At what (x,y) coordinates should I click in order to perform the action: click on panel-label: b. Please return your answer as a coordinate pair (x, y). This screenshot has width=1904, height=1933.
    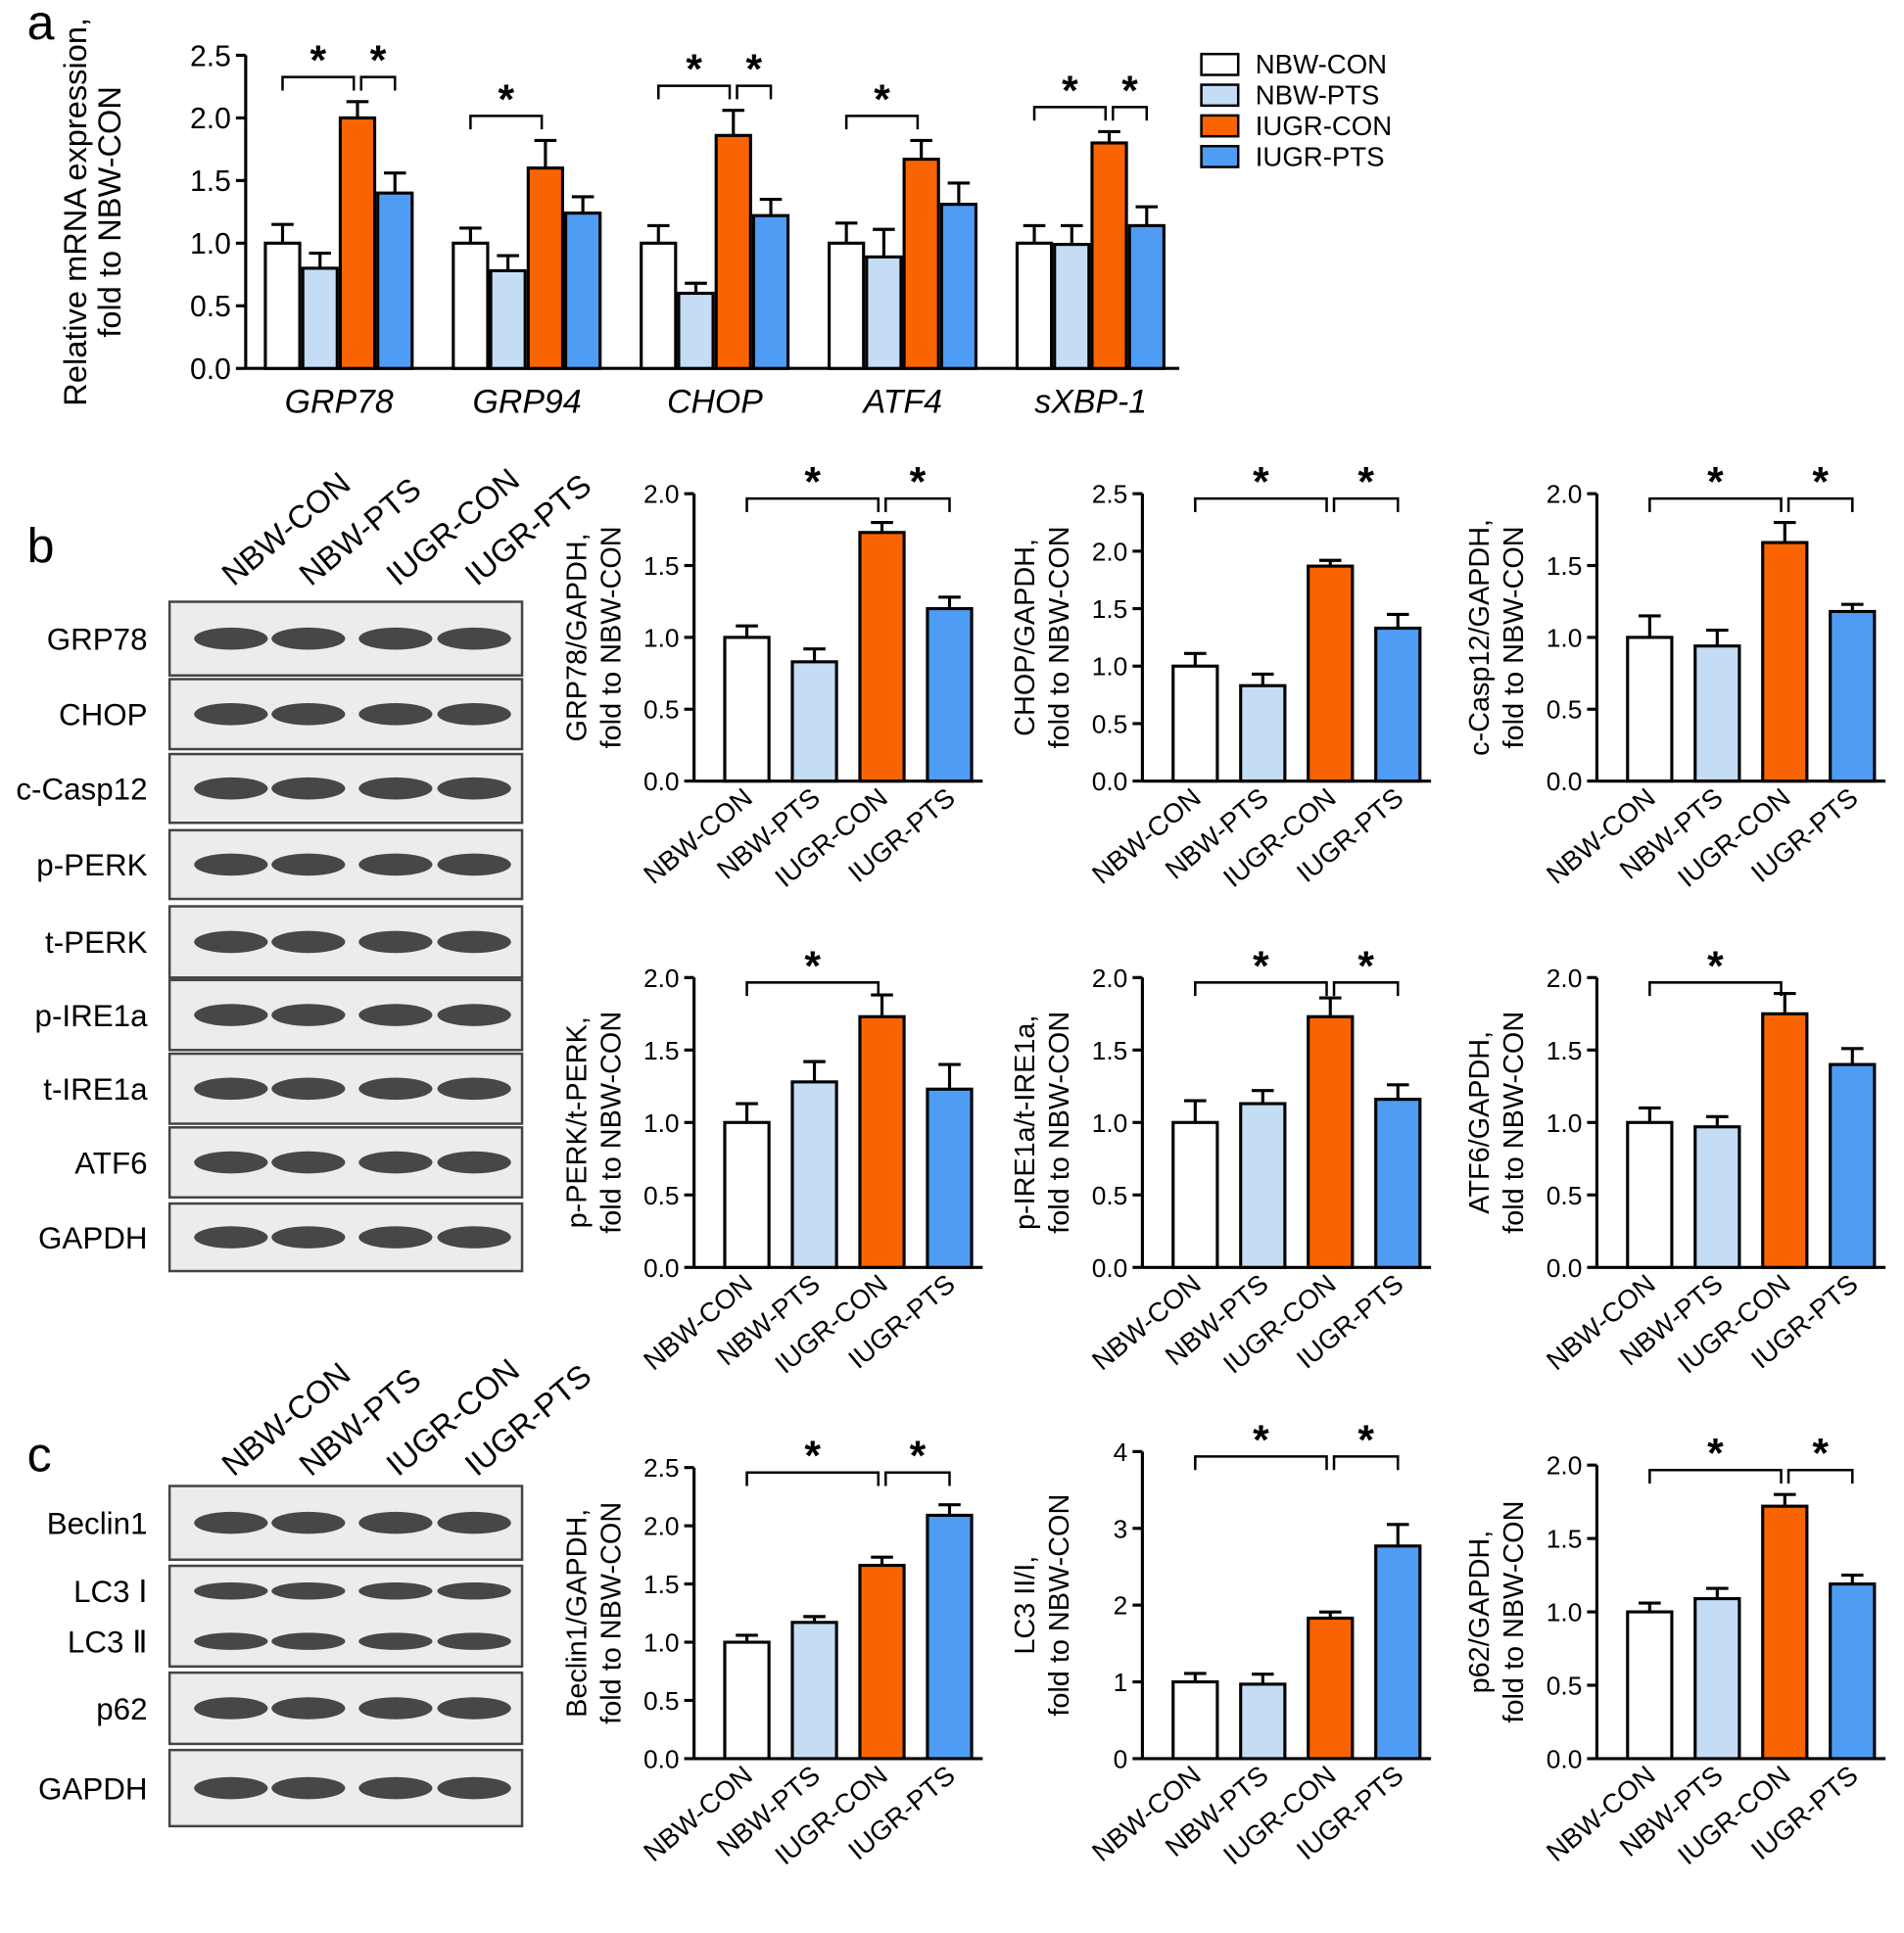
    Looking at the image, I should click on (41, 545).